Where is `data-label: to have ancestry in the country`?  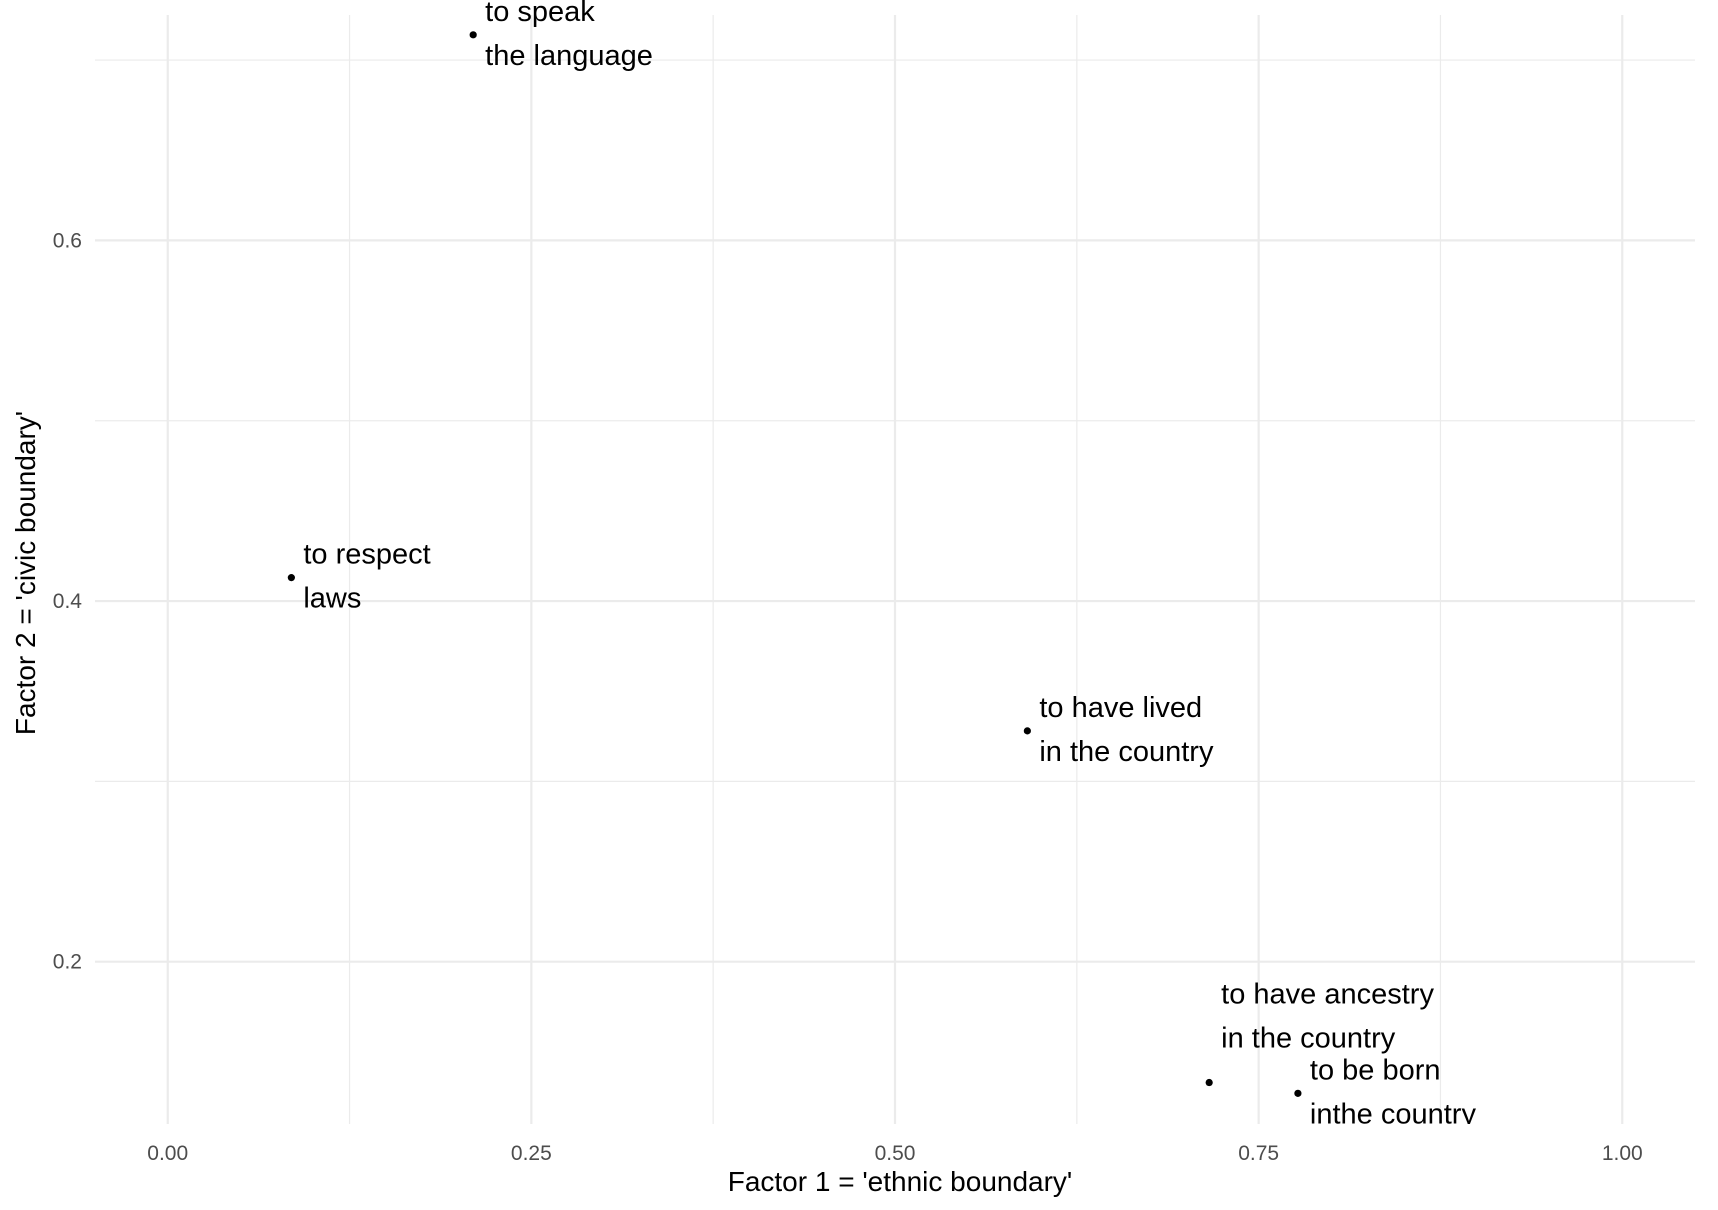
data-label: to have ancestry in the country is located at coordinates (1327, 1017).